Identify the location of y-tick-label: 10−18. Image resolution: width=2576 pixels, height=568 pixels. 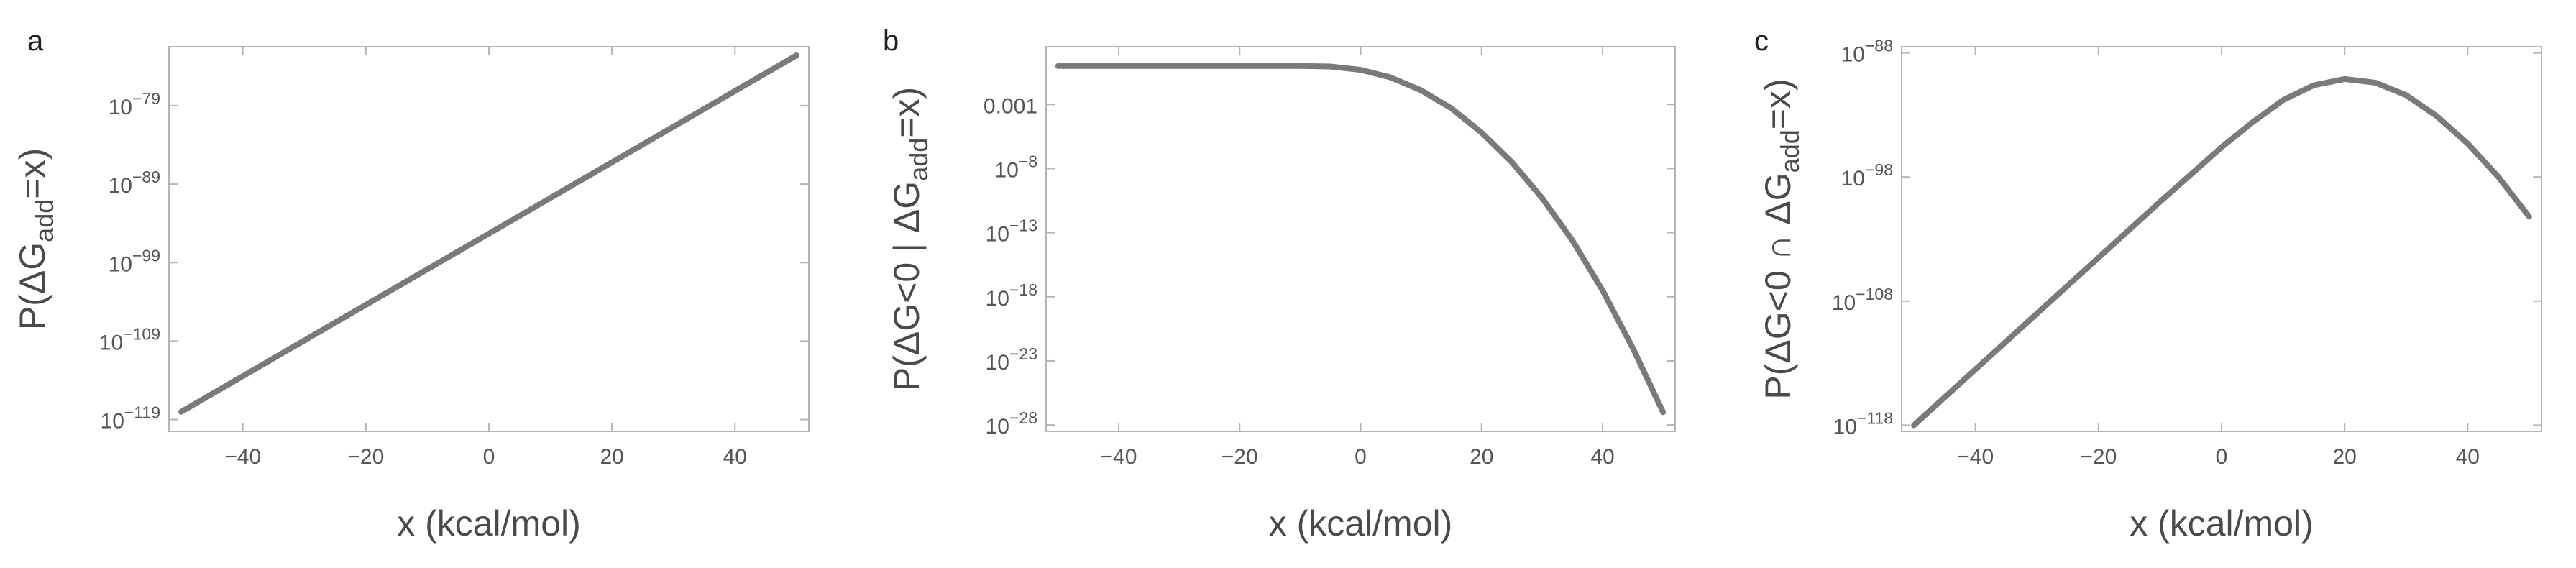
(1011, 295).